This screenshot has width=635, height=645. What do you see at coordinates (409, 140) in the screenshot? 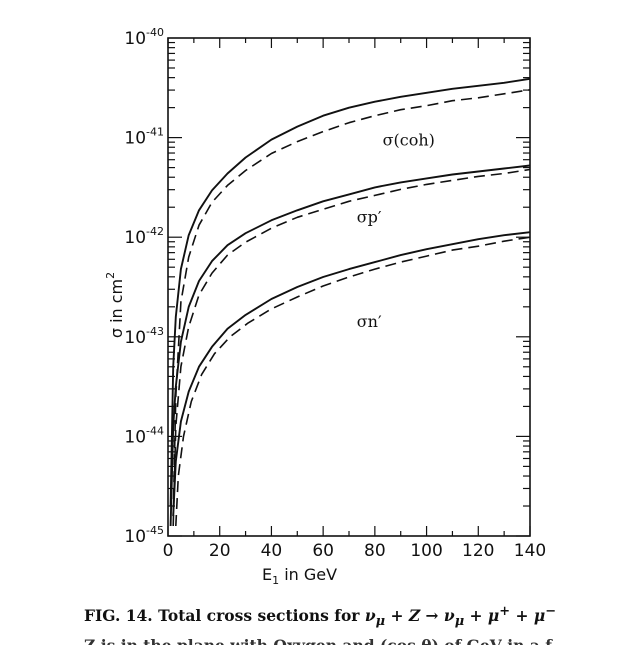
I see `series-label-coh: σ(coh)` at bounding box center [409, 140].